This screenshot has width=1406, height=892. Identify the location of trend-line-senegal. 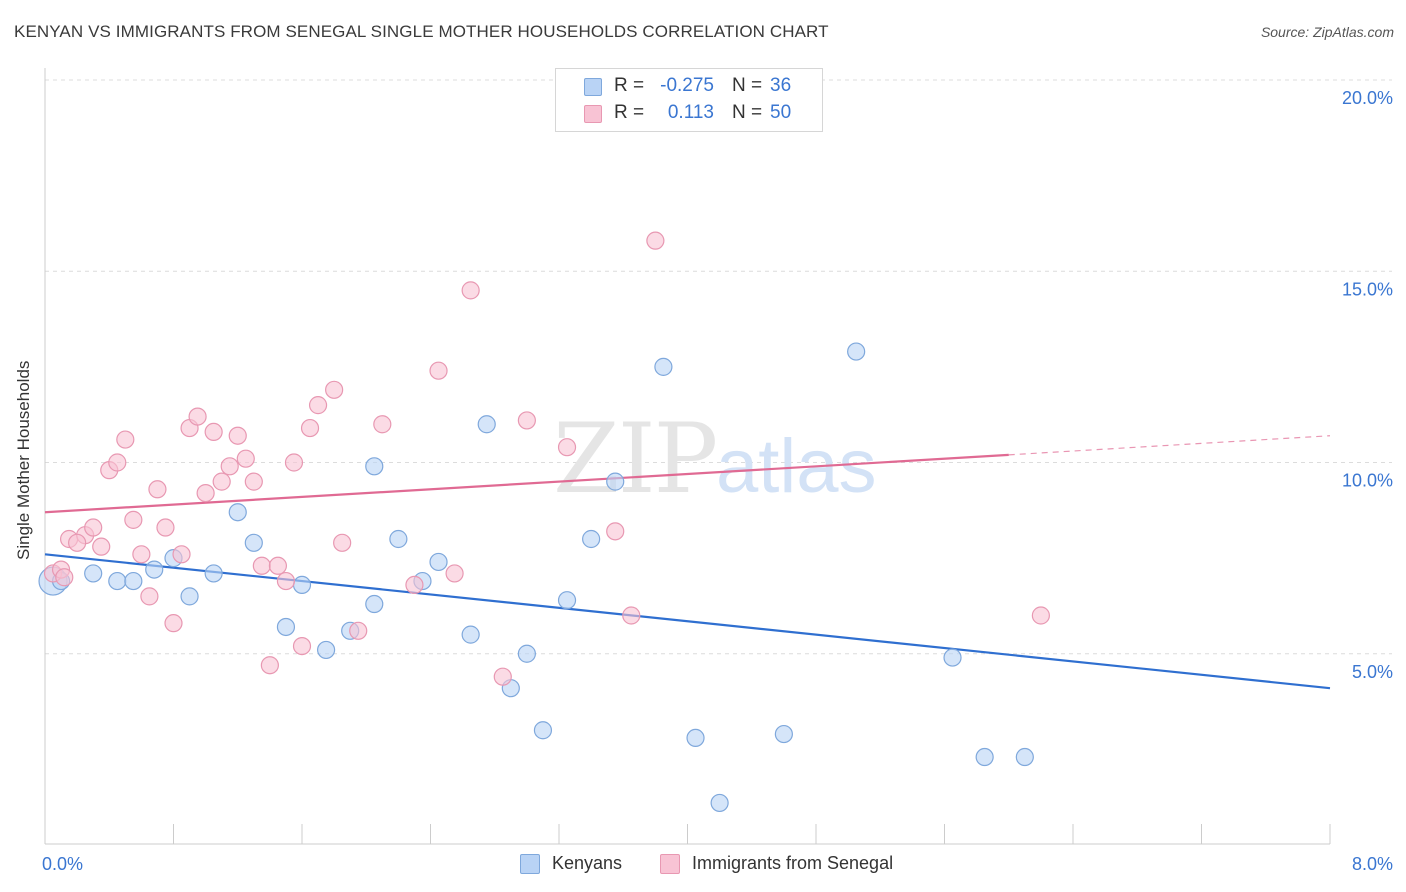
(526, 483).